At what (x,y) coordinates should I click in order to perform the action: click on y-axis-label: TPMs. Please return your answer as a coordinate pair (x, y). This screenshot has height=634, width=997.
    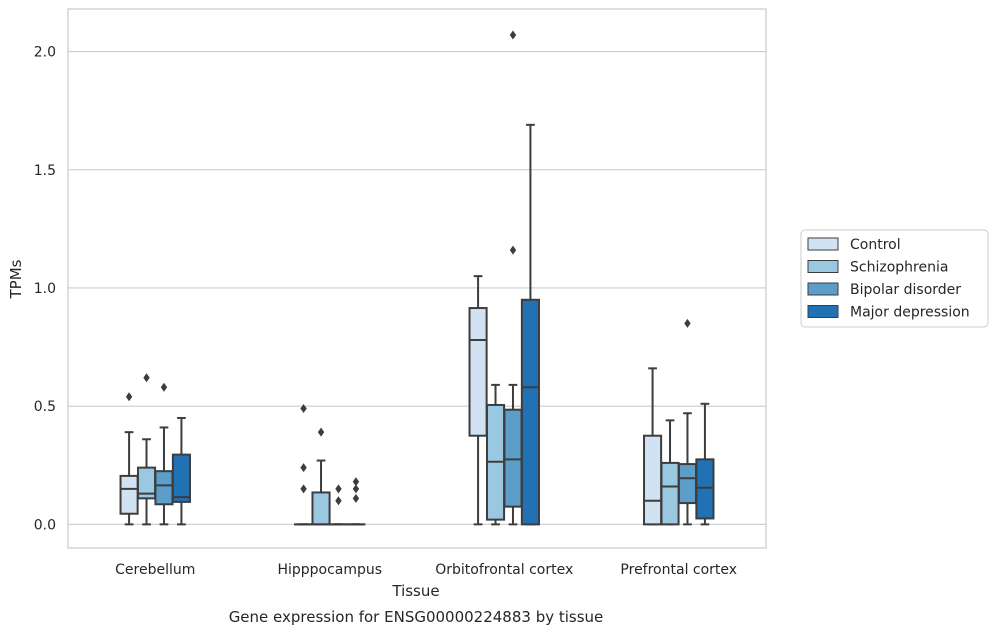
    Looking at the image, I should click on (16, 279).